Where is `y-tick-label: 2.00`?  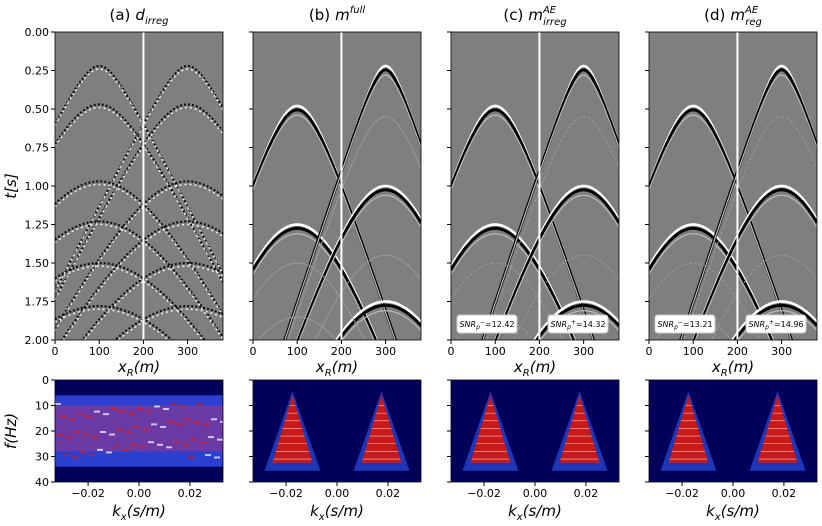 y-tick-label: 2.00 is located at coordinates (37, 340).